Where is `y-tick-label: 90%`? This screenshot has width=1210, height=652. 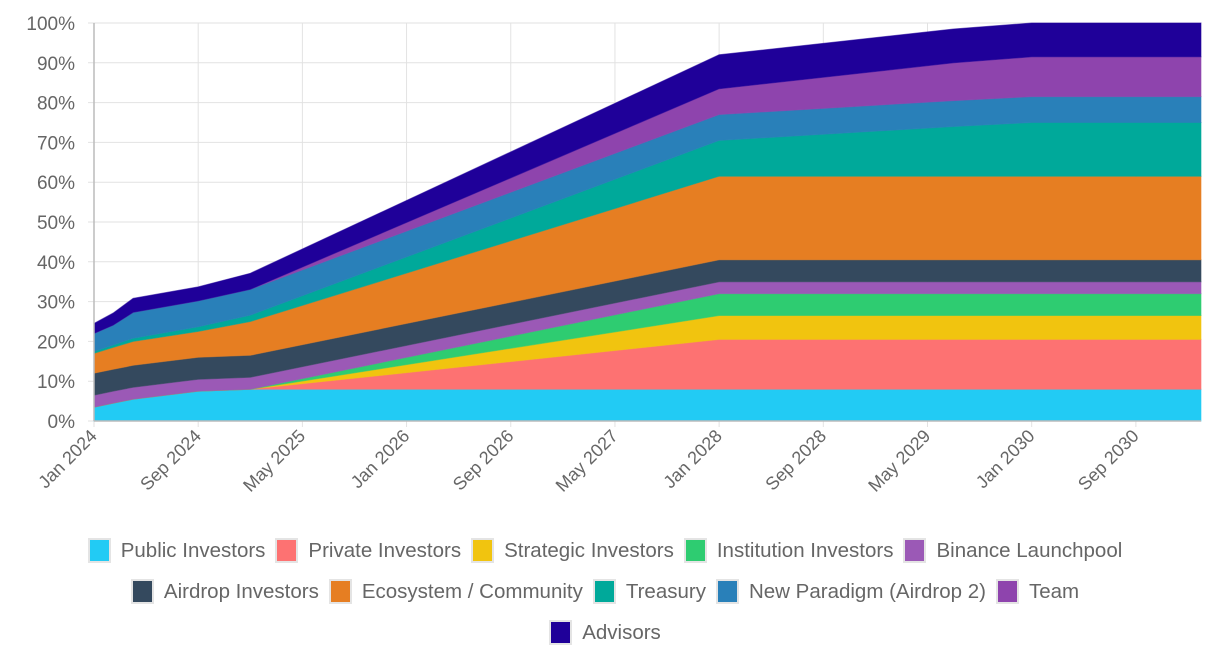
y-tick-label: 90% is located at coordinates (56, 64).